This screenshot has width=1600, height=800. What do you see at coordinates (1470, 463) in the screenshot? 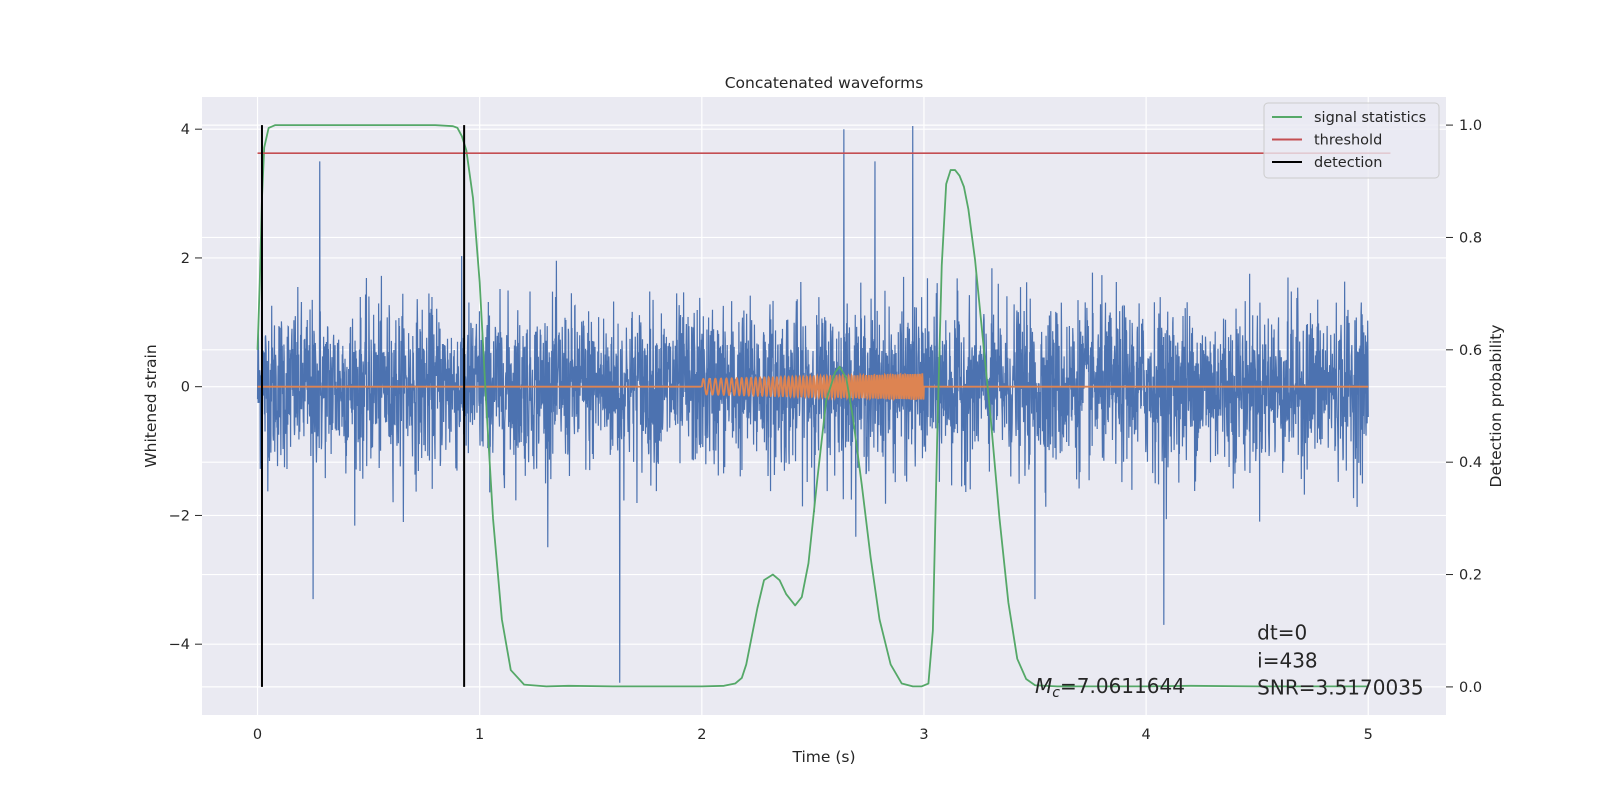
I see `y-right-tick-label: 0.4` at bounding box center [1470, 463].